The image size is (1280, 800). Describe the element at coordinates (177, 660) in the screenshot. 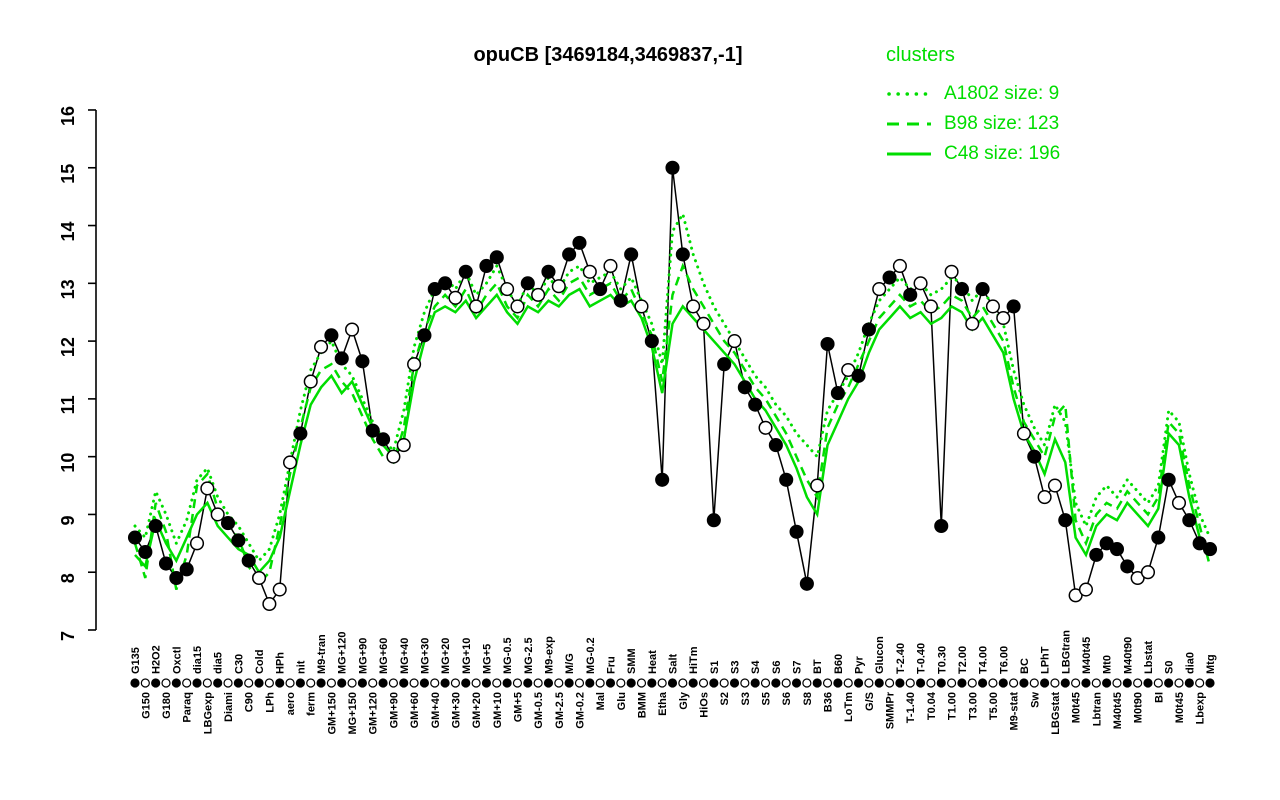

I see `x-tick-label: Oxctl` at that location.